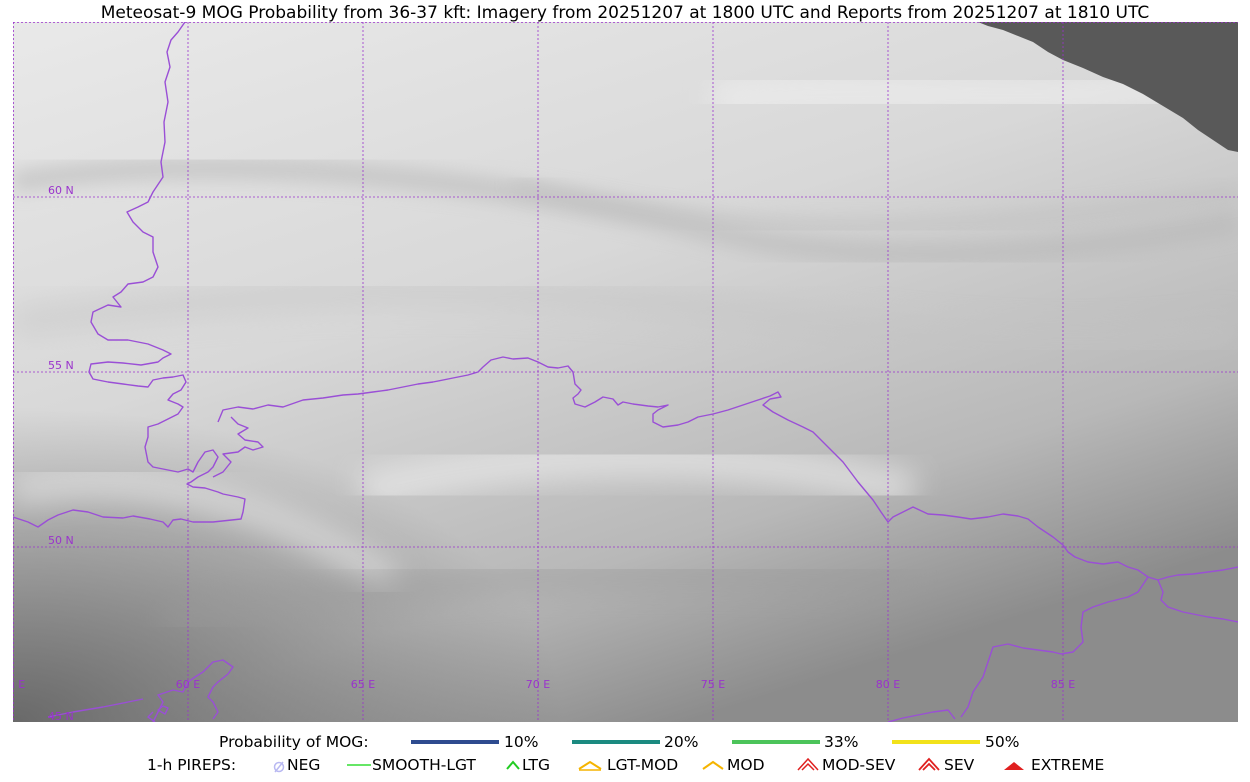 This screenshot has height=782, width=1250. I want to click on prob-10-label: 10%, so click(521, 742).